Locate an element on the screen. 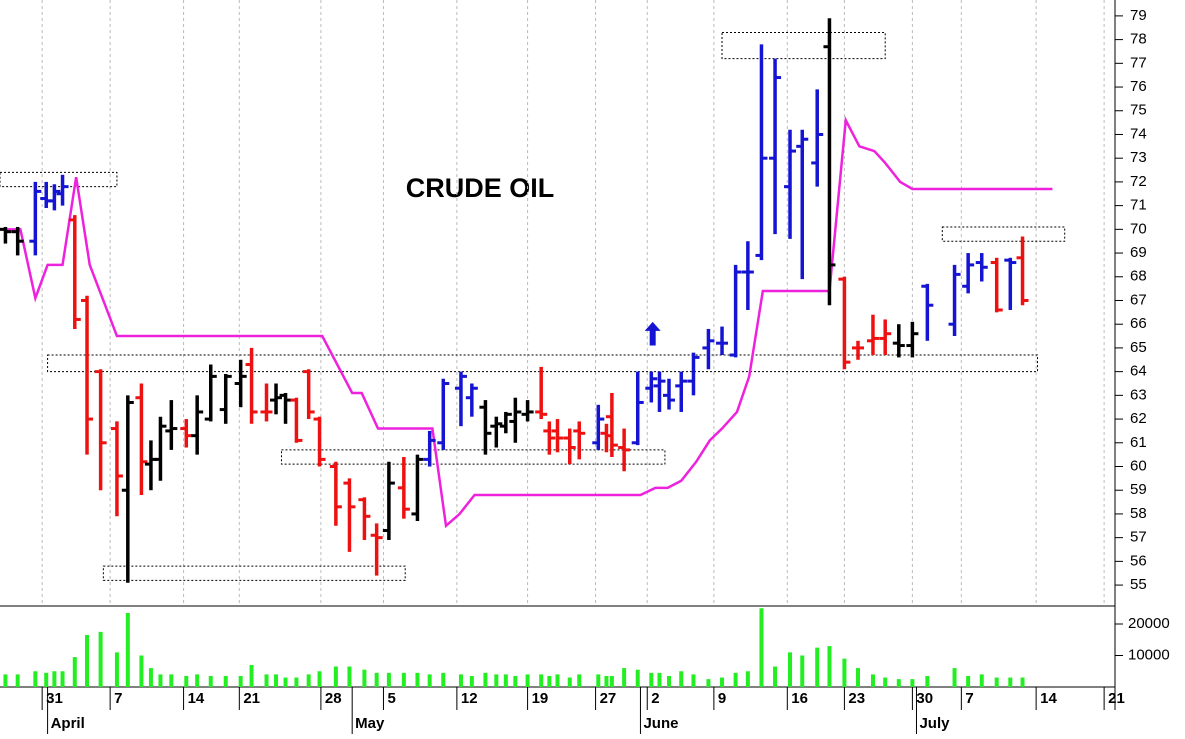 The height and width of the screenshot is (739, 1185). x-tick-label: 14 is located at coordinates (196, 698).